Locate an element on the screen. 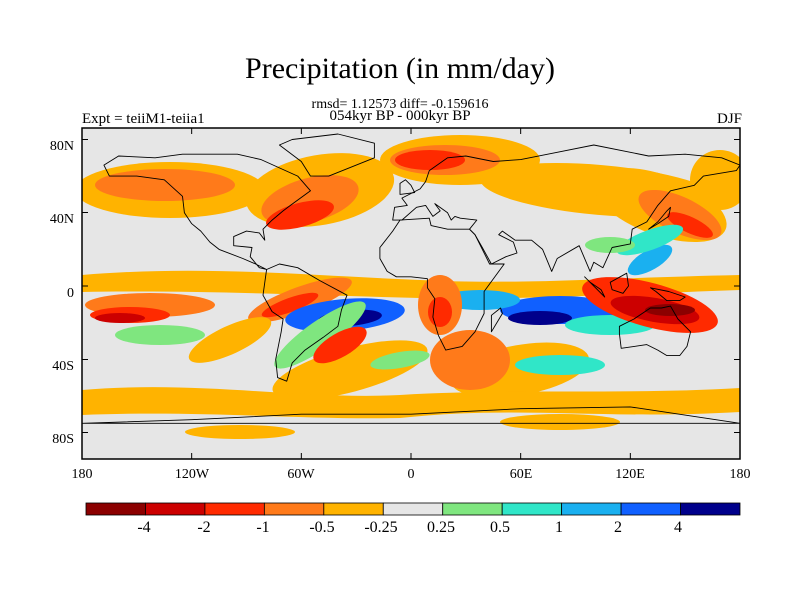 Image resolution: width=800 pixels, height=600 pixels. lon-label-180e: 180 is located at coordinates (740, 474).